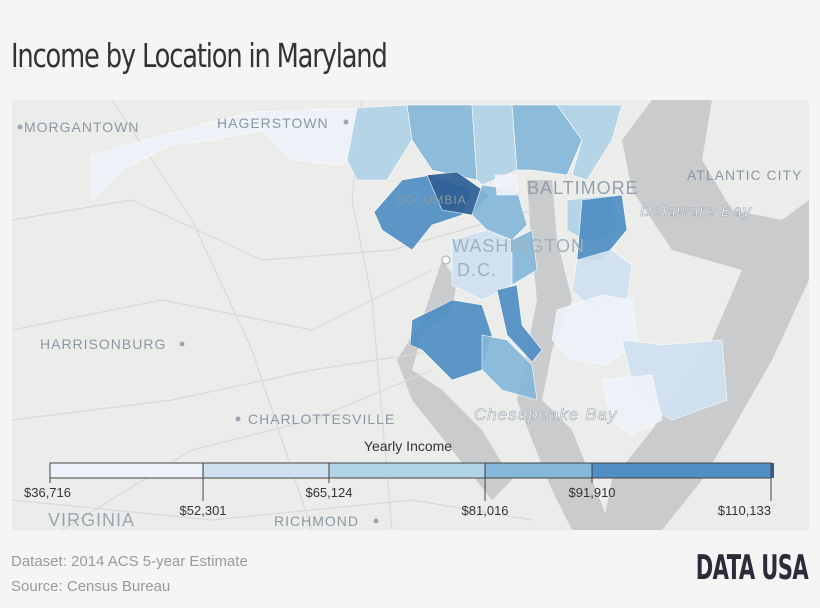 The width and height of the screenshot is (820, 608). I want to click on label-harrisonburg: HARRISONBURG, so click(103, 344).